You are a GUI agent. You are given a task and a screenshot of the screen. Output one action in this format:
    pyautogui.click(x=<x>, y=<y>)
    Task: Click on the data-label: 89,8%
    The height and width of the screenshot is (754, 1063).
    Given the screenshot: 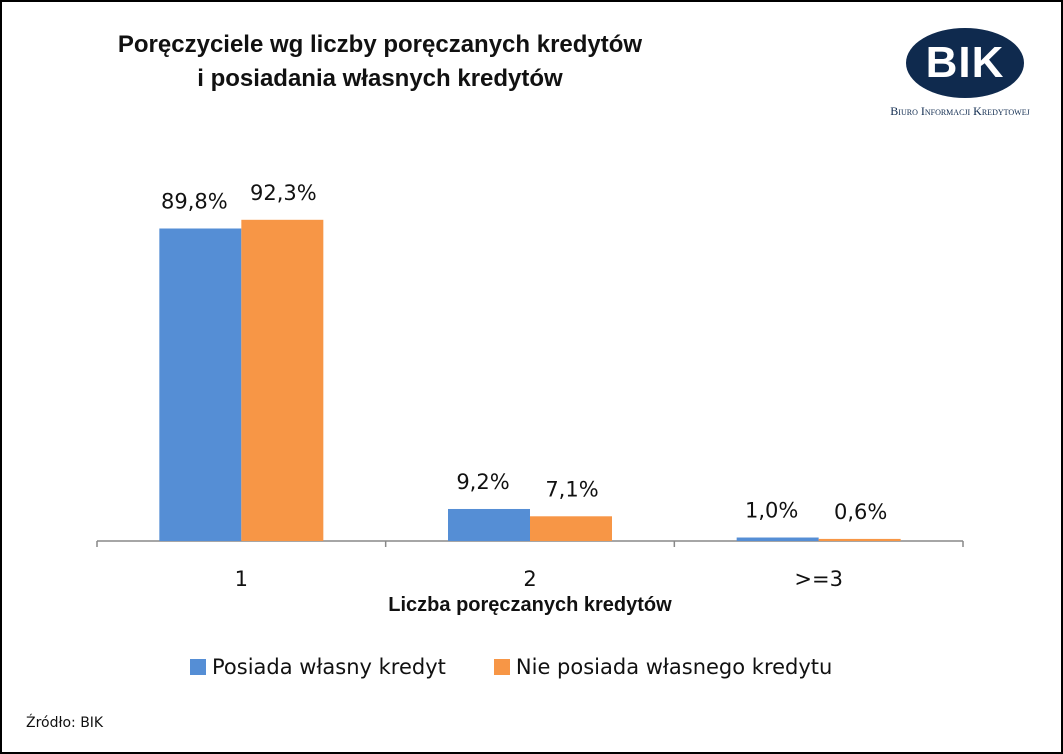 What is the action you would take?
    pyautogui.click(x=194, y=201)
    